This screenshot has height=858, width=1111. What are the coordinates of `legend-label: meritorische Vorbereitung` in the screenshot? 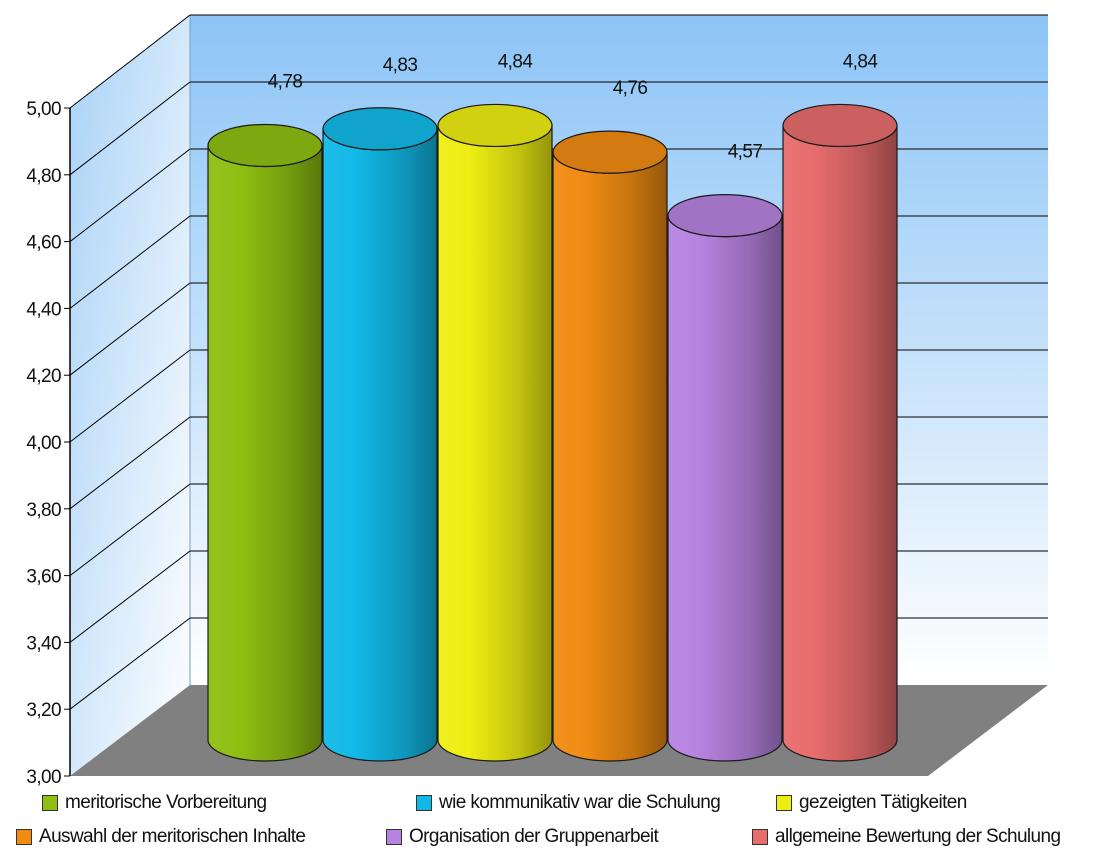 It's located at (166, 802).